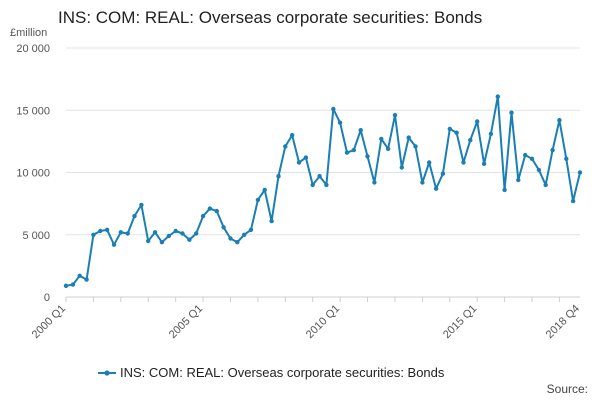 The image size is (600, 400). Describe the element at coordinates (47, 298) in the screenshot. I see `y-tick-label: 0` at that location.